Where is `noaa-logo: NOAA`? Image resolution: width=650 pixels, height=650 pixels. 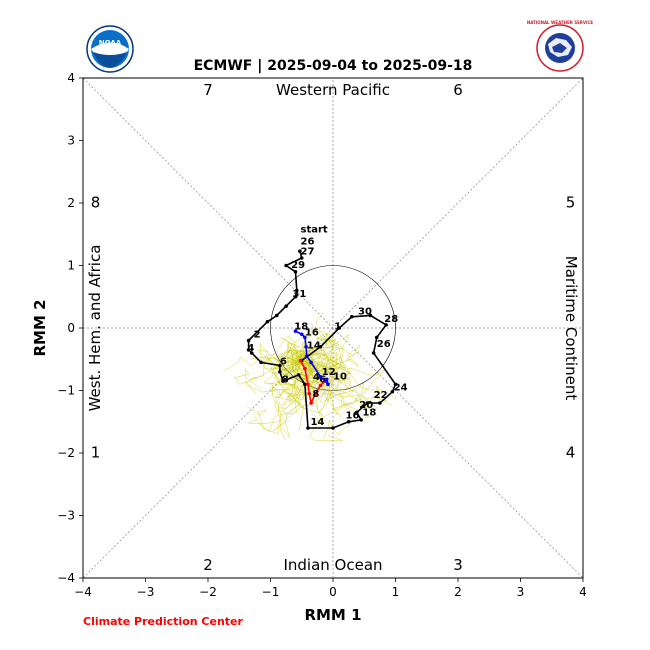 noaa-logo: NOAA is located at coordinates (110, 49).